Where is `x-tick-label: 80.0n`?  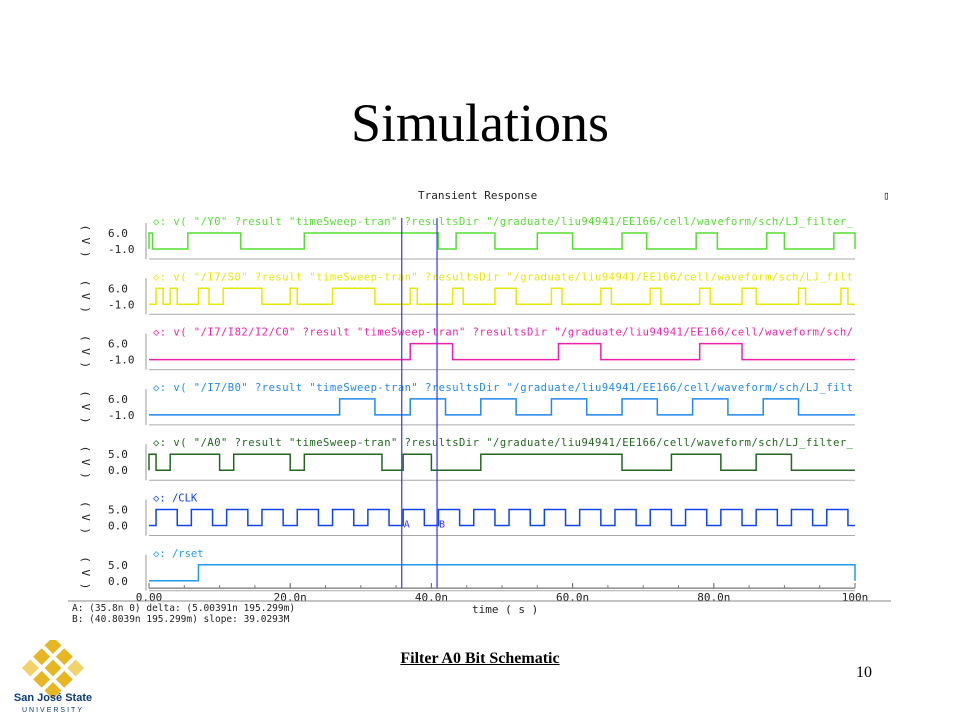
x-tick-label: 80.0n is located at coordinates (713, 597).